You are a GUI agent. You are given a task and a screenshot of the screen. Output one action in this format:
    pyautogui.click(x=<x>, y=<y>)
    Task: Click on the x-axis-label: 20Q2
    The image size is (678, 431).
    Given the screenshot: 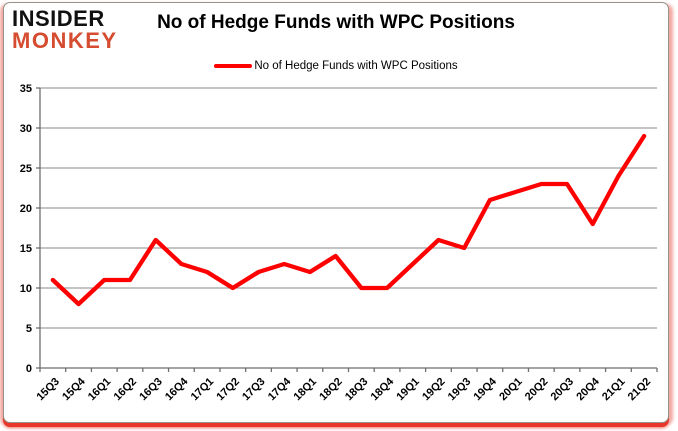 What is the action you would take?
    pyautogui.click(x=537, y=390)
    